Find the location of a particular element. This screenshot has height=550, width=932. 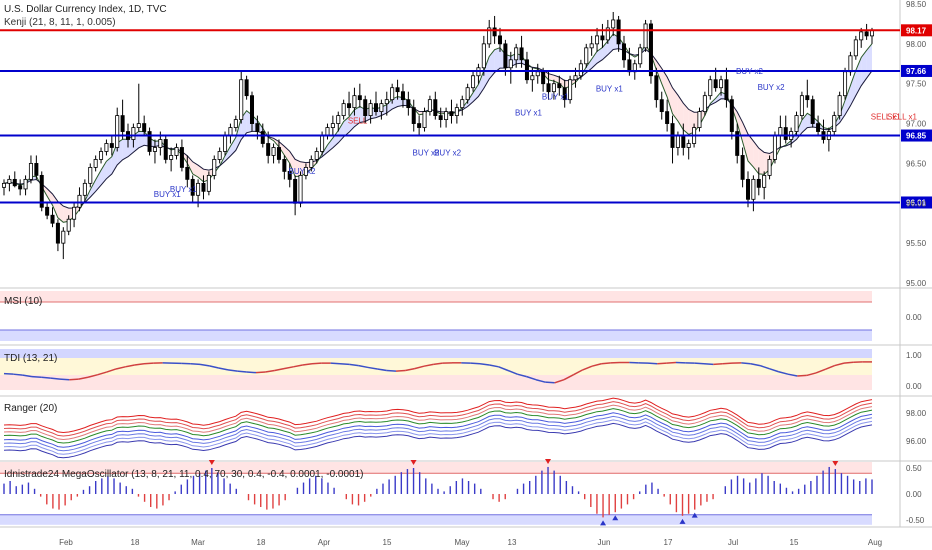

time-tick-label: 17 is located at coordinates (668, 542).